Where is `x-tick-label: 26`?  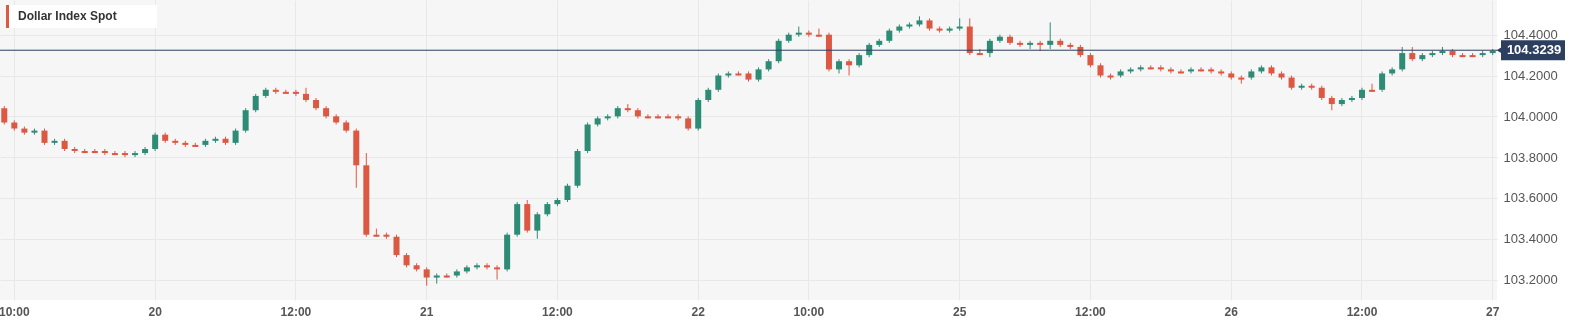 x-tick-label: 26 is located at coordinates (1231, 311).